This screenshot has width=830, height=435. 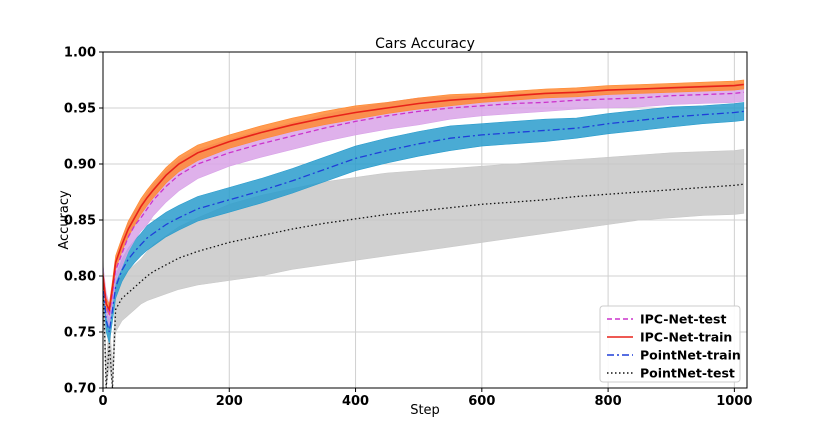 What do you see at coordinates (80, 333) in the screenshot?
I see `y-tick-label: 0.75` at bounding box center [80, 333].